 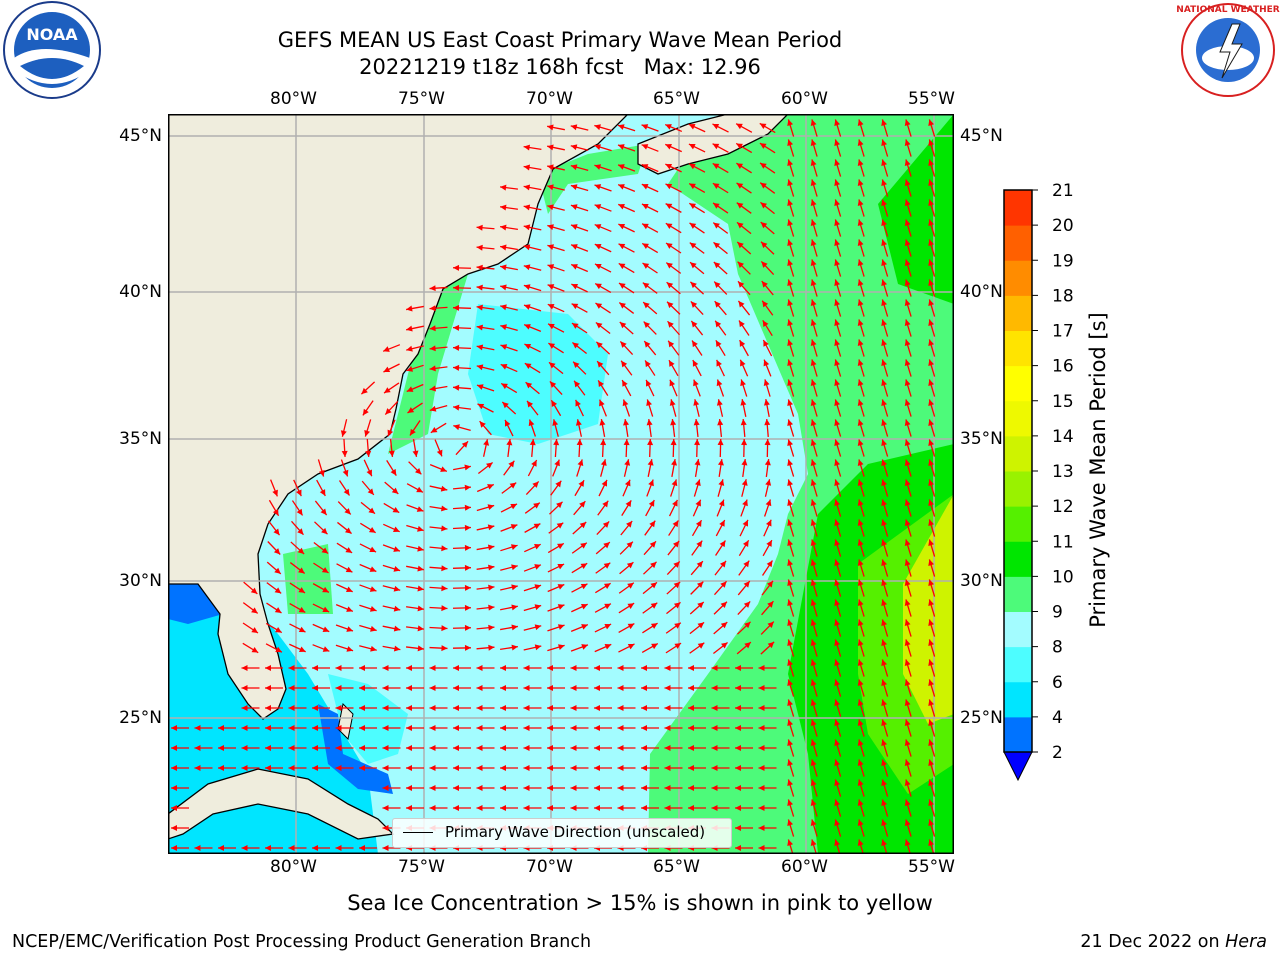 I want to click on nws-logo: NATIONAL WEATHER, so click(x=1228, y=50).